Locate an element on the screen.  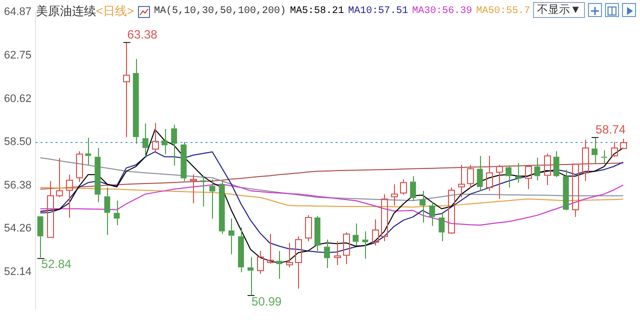
chart-title: 美原油连续 is located at coordinates (66, 11).